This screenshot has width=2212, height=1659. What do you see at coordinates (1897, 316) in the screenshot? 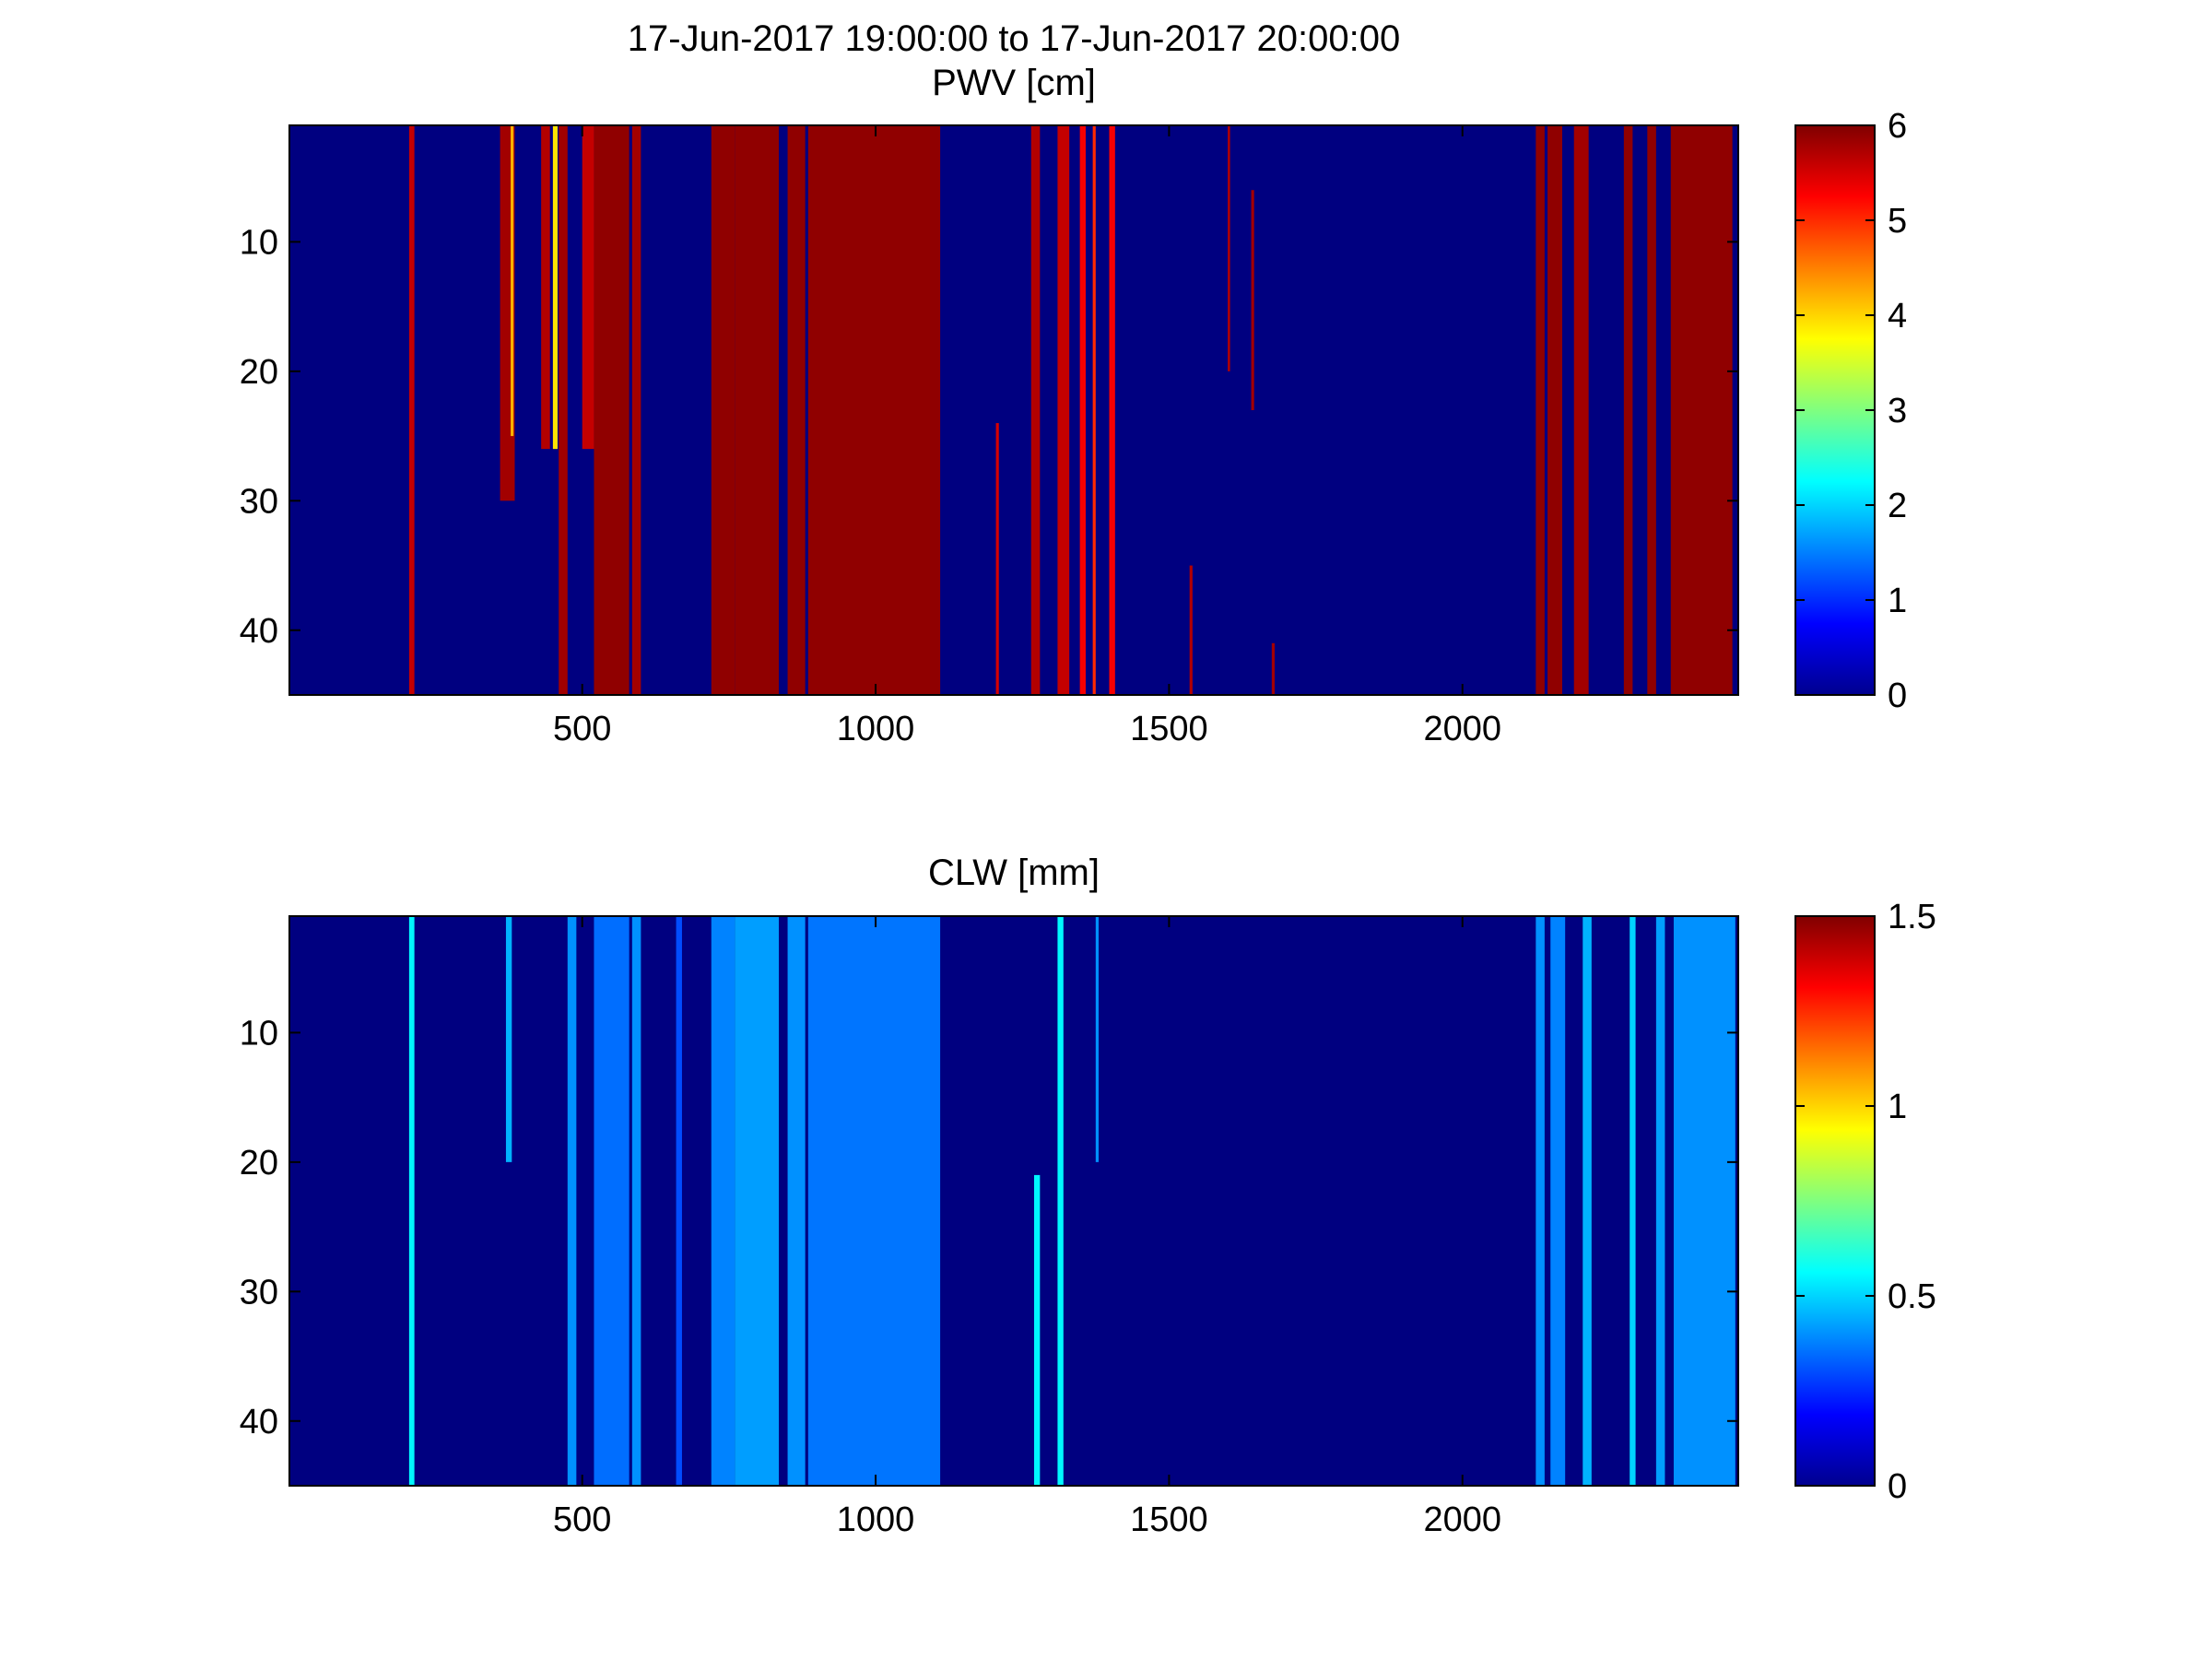
I see `colorbar-tick-label: 4` at bounding box center [1897, 316].